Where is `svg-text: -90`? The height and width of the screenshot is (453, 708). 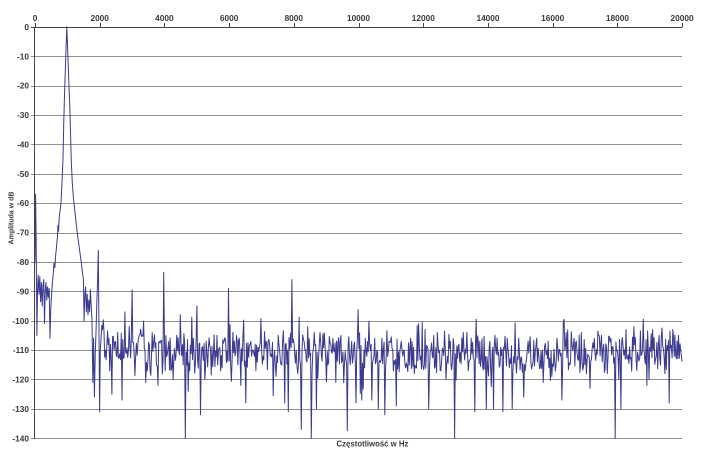
svg-text: -90 is located at coordinates (23, 291).